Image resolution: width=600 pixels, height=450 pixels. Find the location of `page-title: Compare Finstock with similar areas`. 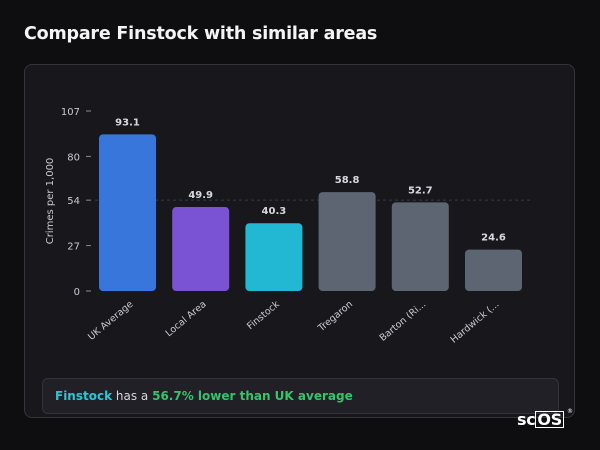

page-title: Compare Finstock with similar areas is located at coordinates (201, 34).